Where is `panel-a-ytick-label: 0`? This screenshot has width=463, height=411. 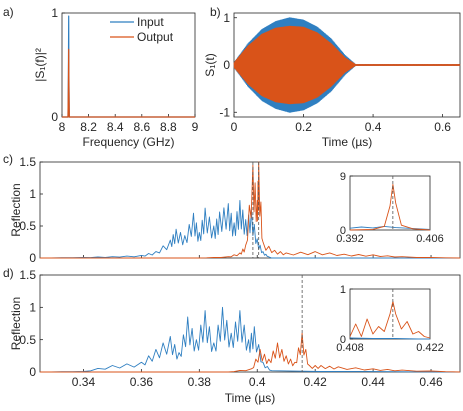
panel-a-ytick-label: 0 is located at coordinates (54, 117).